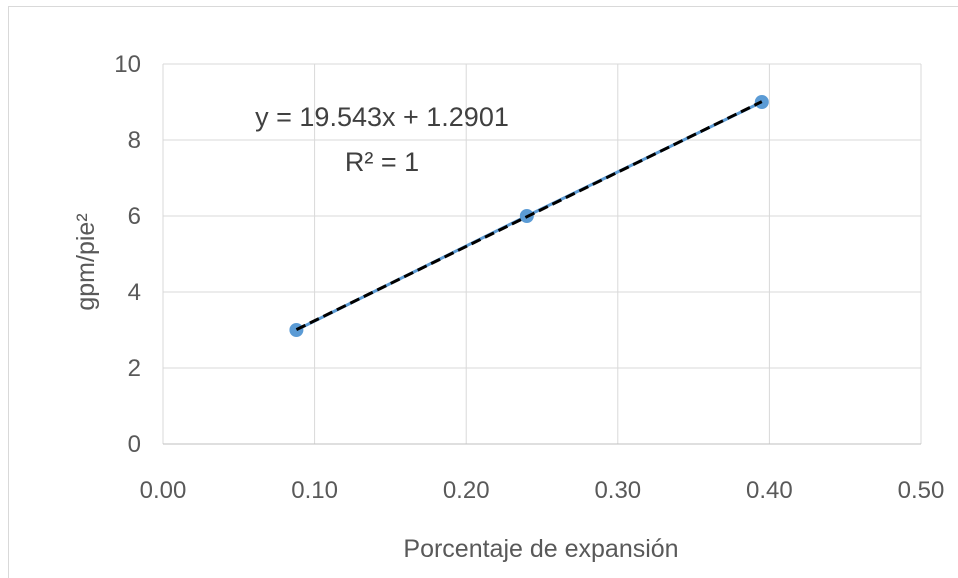 The height and width of the screenshot is (578, 958). Describe the element at coordinates (296, 330) in the screenshot. I see `data-point` at that location.